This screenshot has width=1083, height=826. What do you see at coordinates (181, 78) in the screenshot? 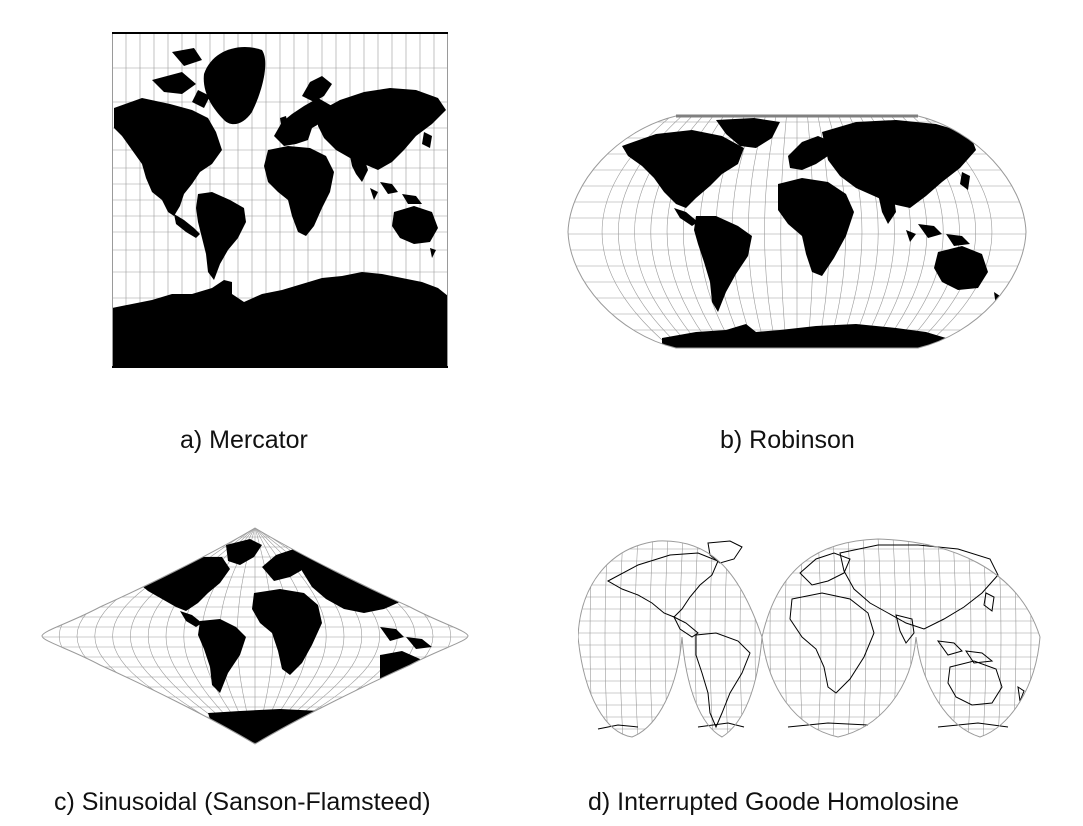
I see `land-arctic-islands` at bounding box center [181, 78].